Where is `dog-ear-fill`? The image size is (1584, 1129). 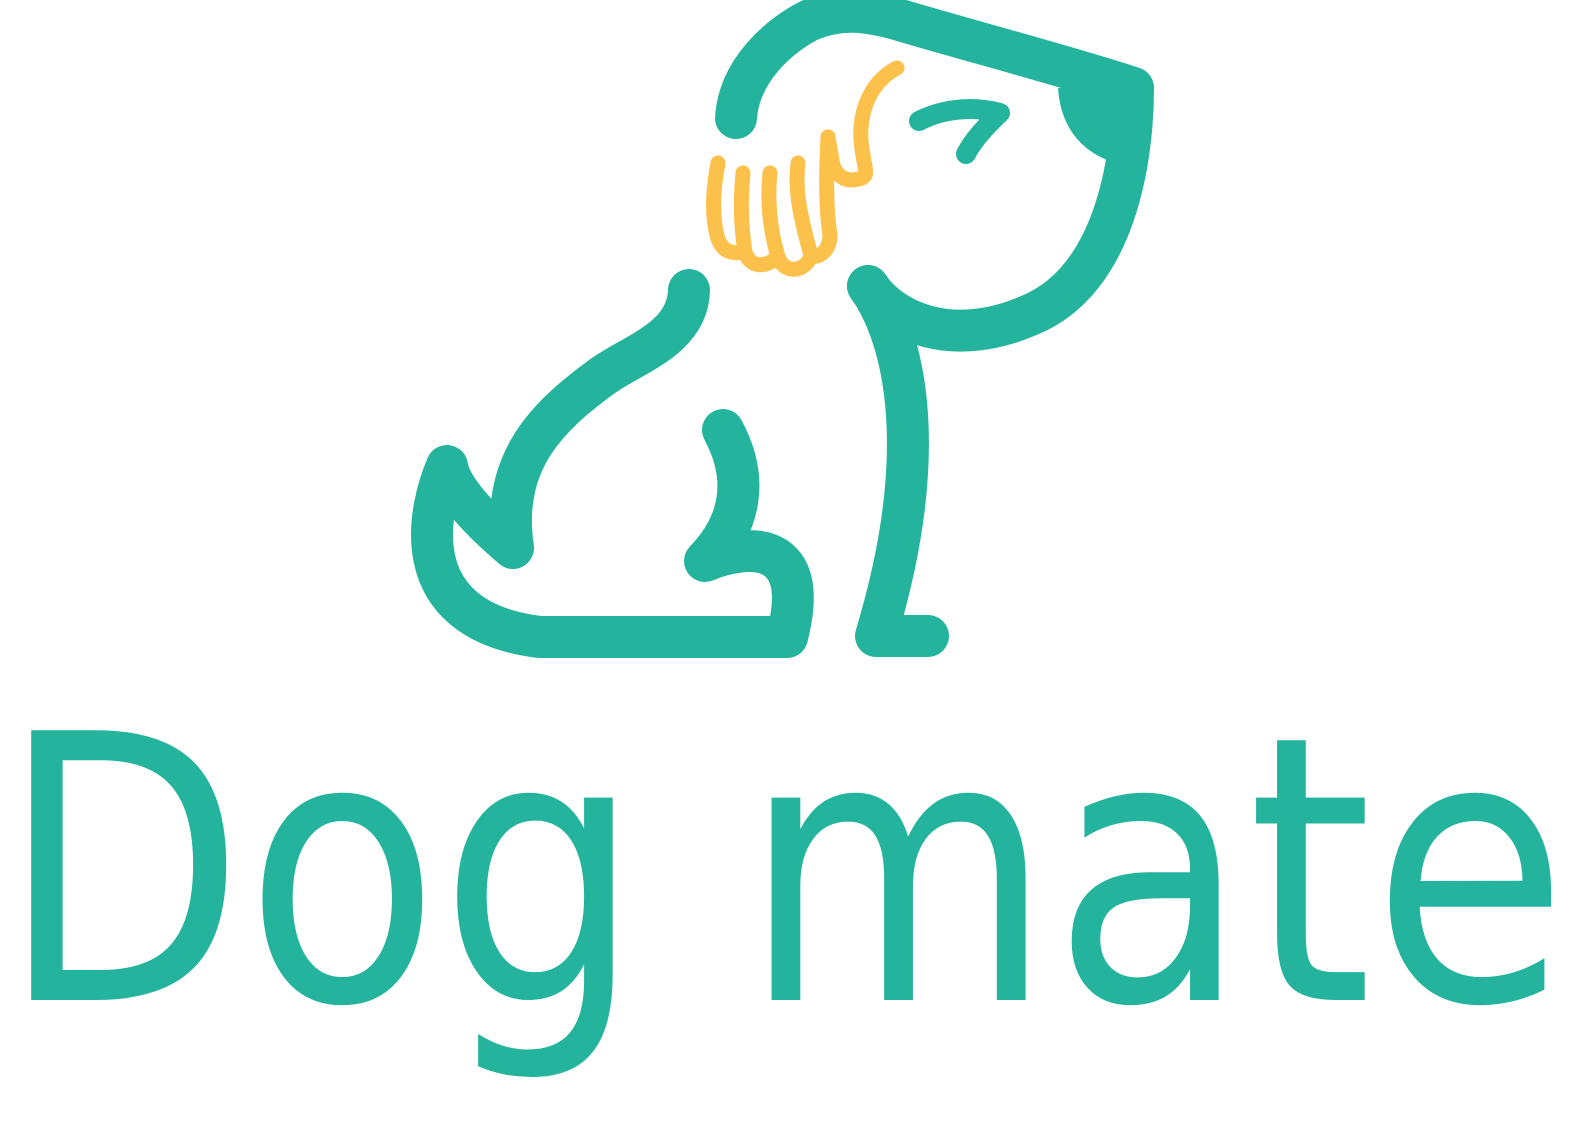 dog-ear-fill is located at coordinates (1099, 125).